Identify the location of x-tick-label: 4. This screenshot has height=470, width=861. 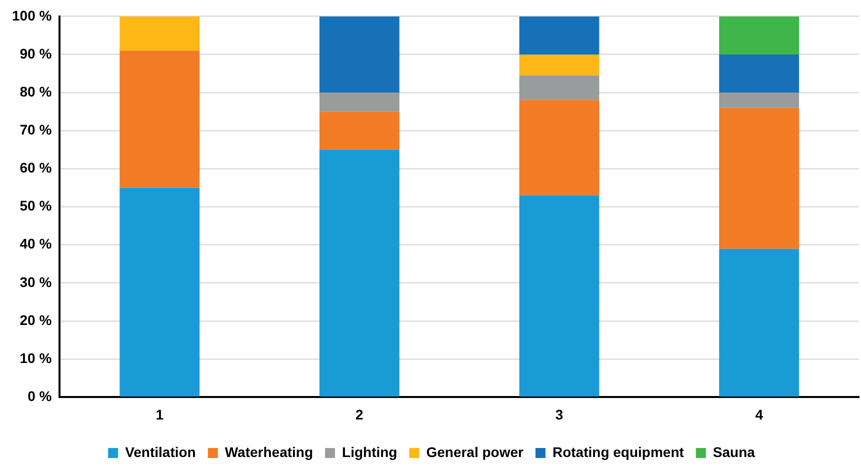
(759, 414).